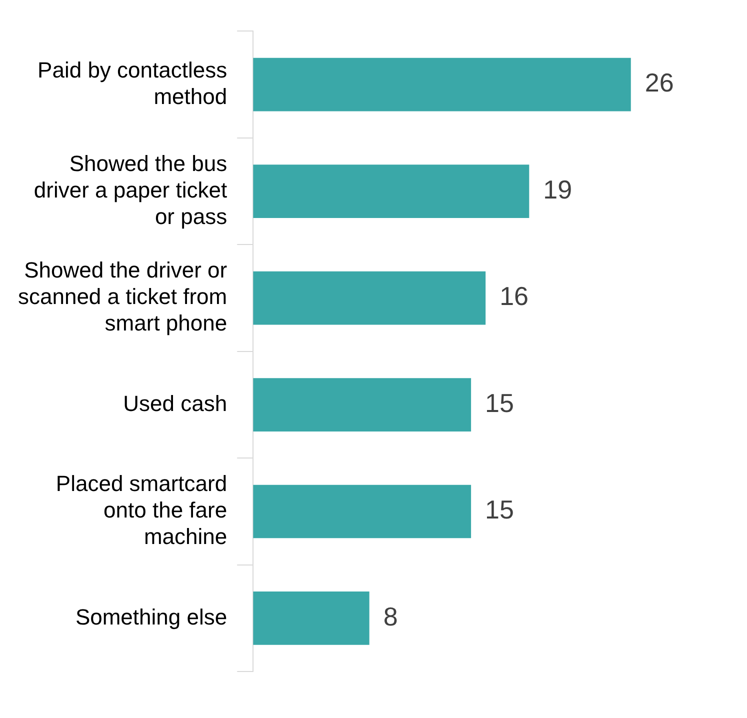 The height and width of the screenshot is (718, 747). What do you see at coordinates (659, 83) in the screenshot?
I see `data-label: 26` at bounding box center [659, 83].